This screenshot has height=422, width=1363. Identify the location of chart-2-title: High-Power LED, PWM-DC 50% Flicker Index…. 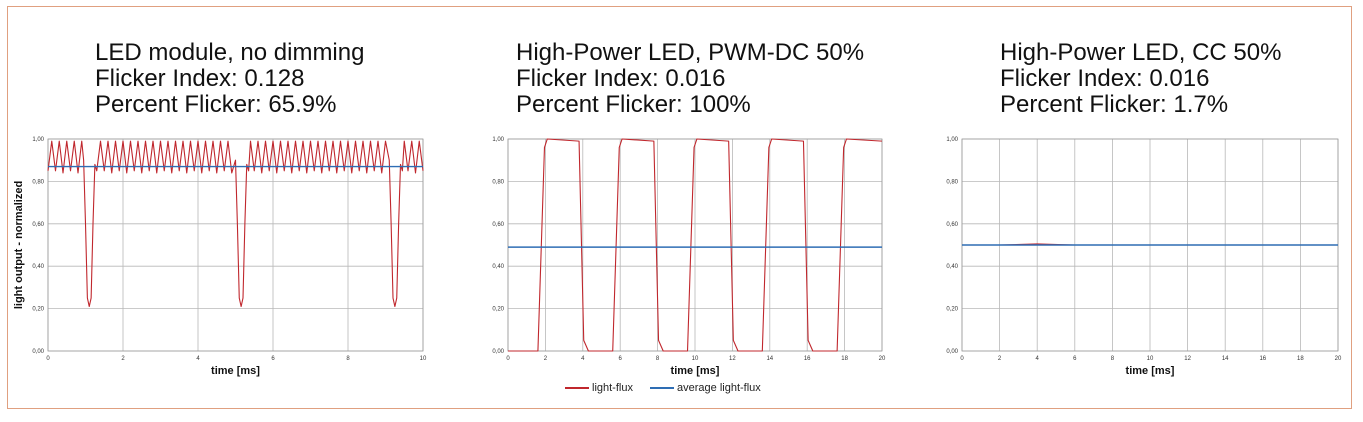
(690, 79).